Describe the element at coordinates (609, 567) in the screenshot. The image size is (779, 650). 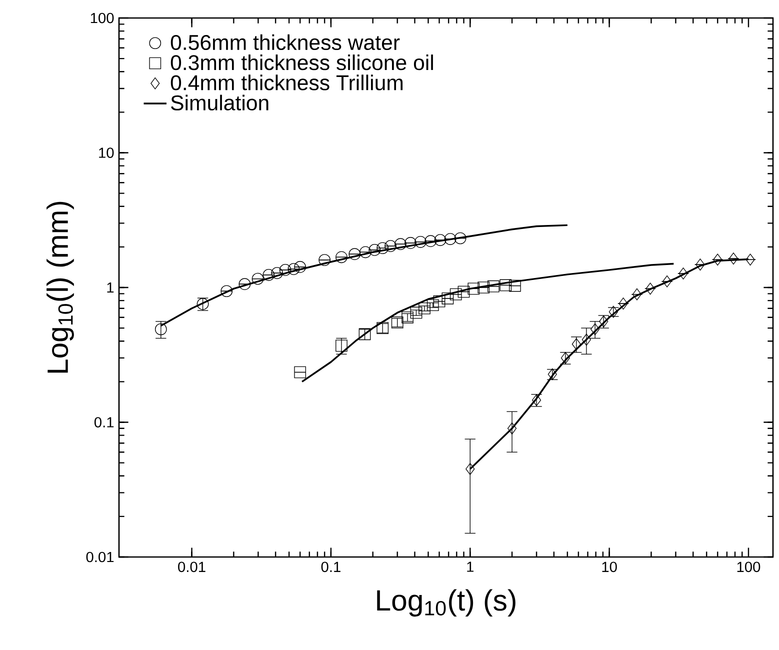
I see `x-tick-label: 10` at that location.